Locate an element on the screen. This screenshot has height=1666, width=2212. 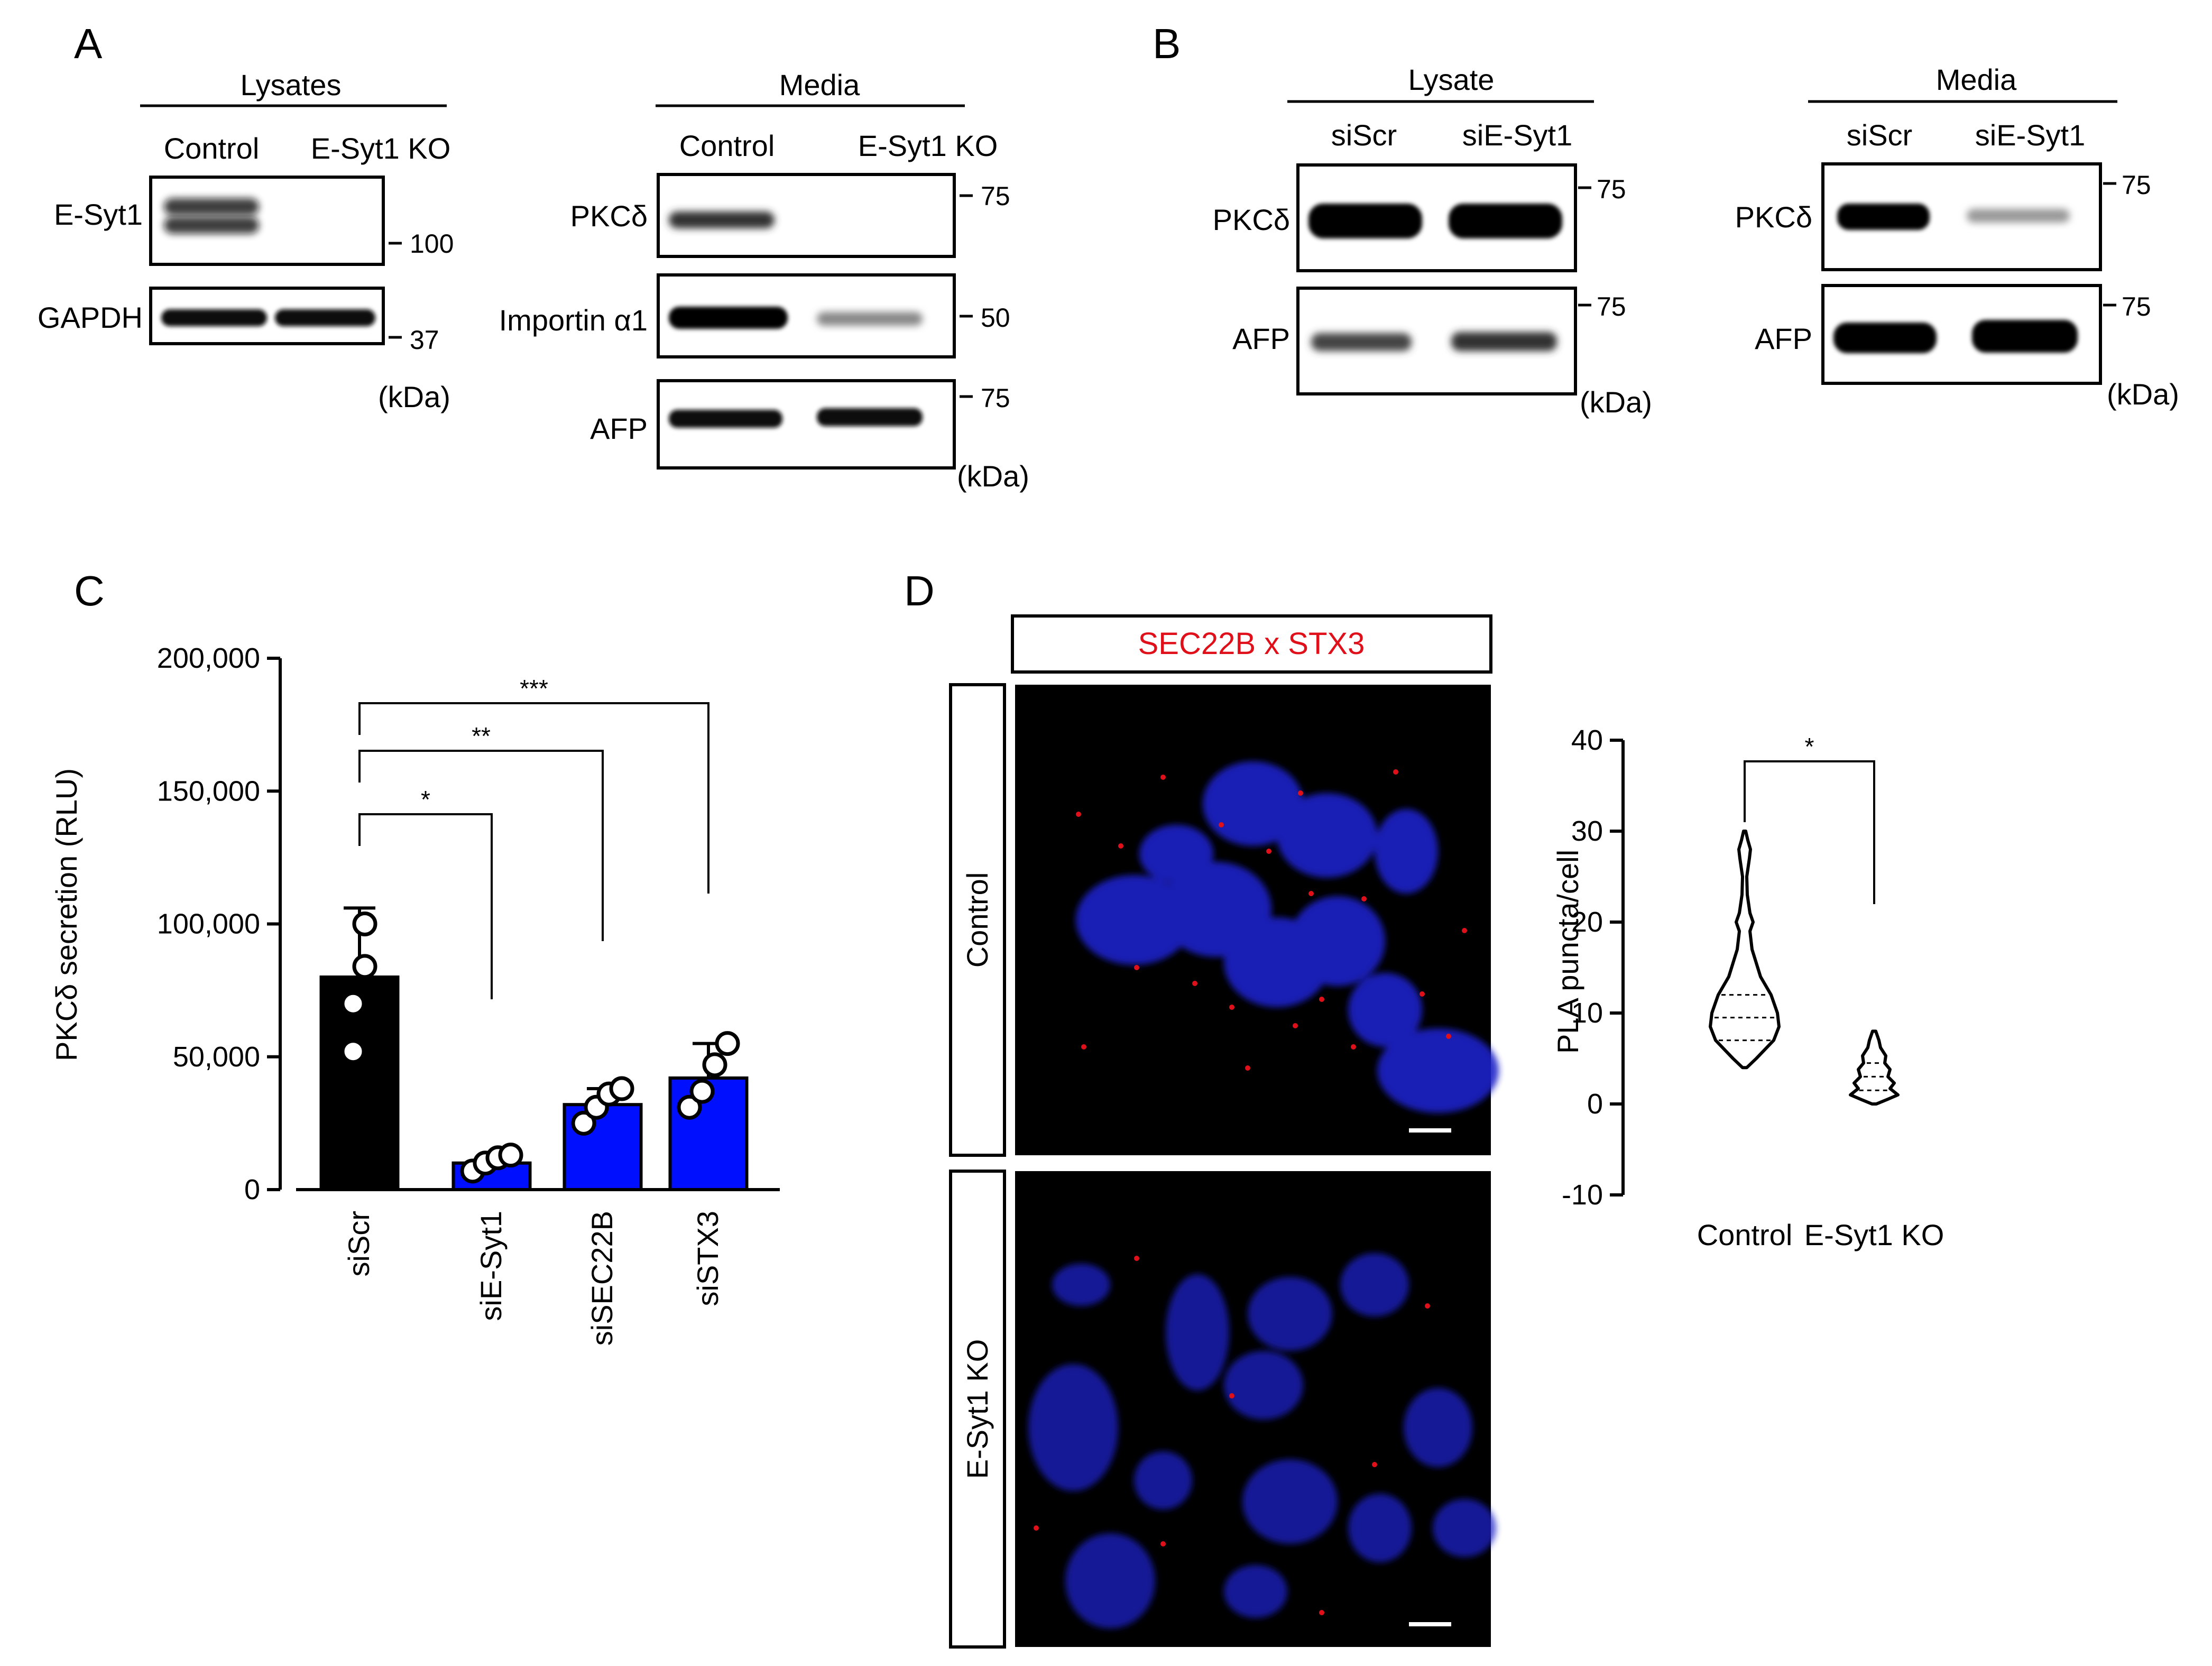
panel-a-media-row-label: Importin α1 is located at coordinates (573, 320).